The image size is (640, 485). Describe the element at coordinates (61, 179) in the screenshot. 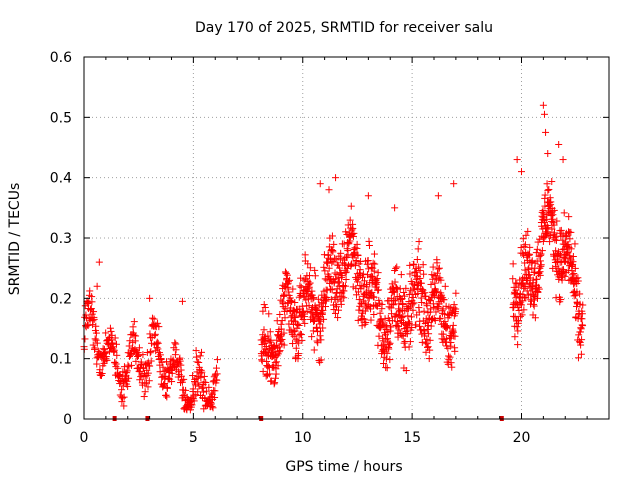

I see `y-tick-label: 0.4` at that location.